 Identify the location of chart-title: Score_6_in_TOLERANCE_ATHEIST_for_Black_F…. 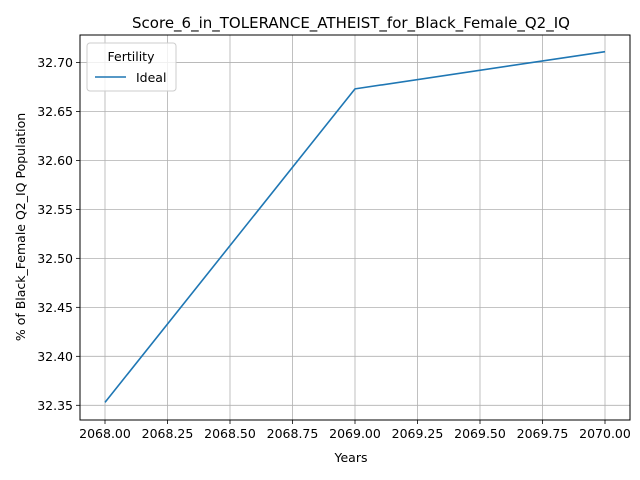
(351, 23).